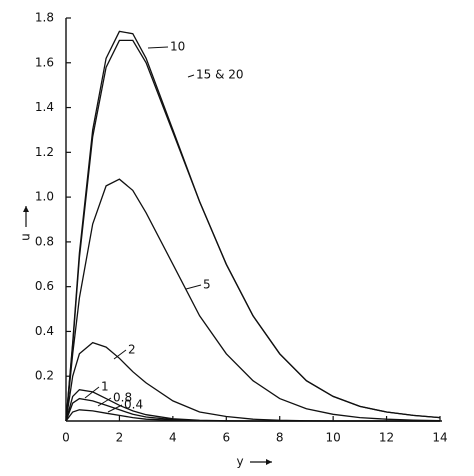 The image size is (474, 476). I want to click on series-label: 5, so click(207, 285).